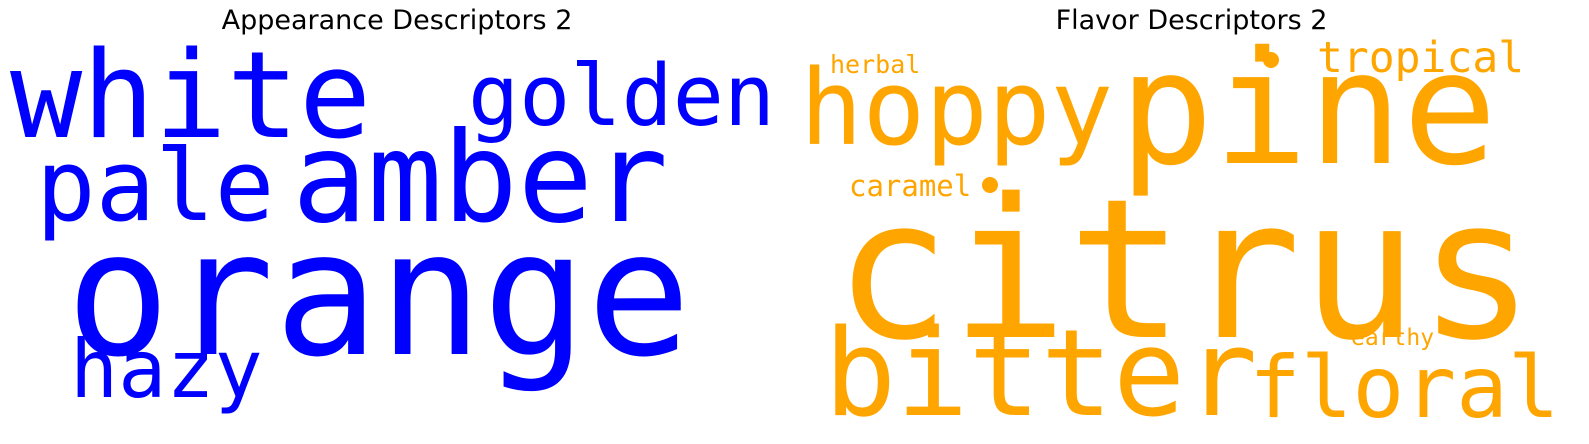 The width and height of the screenshot is (1589, 444). What do you see at coordinates (480, 178) in the screenshot?
I see `word-amber: amber` at bounding box center [480, 178].